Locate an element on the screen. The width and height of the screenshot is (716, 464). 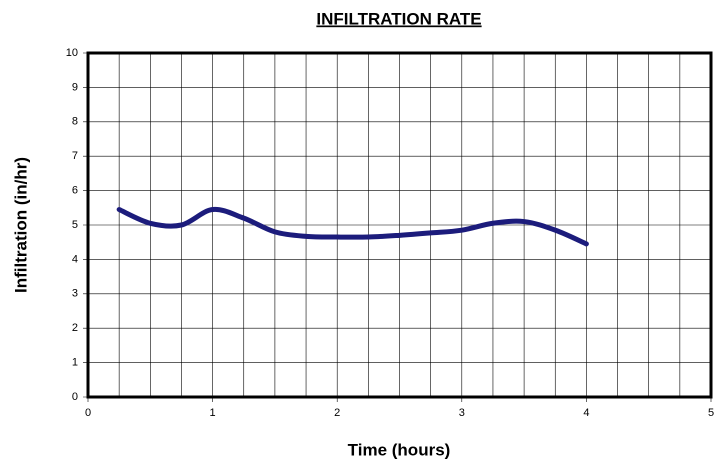
x-tick-label: 3 is located at coordinates (462, 413).